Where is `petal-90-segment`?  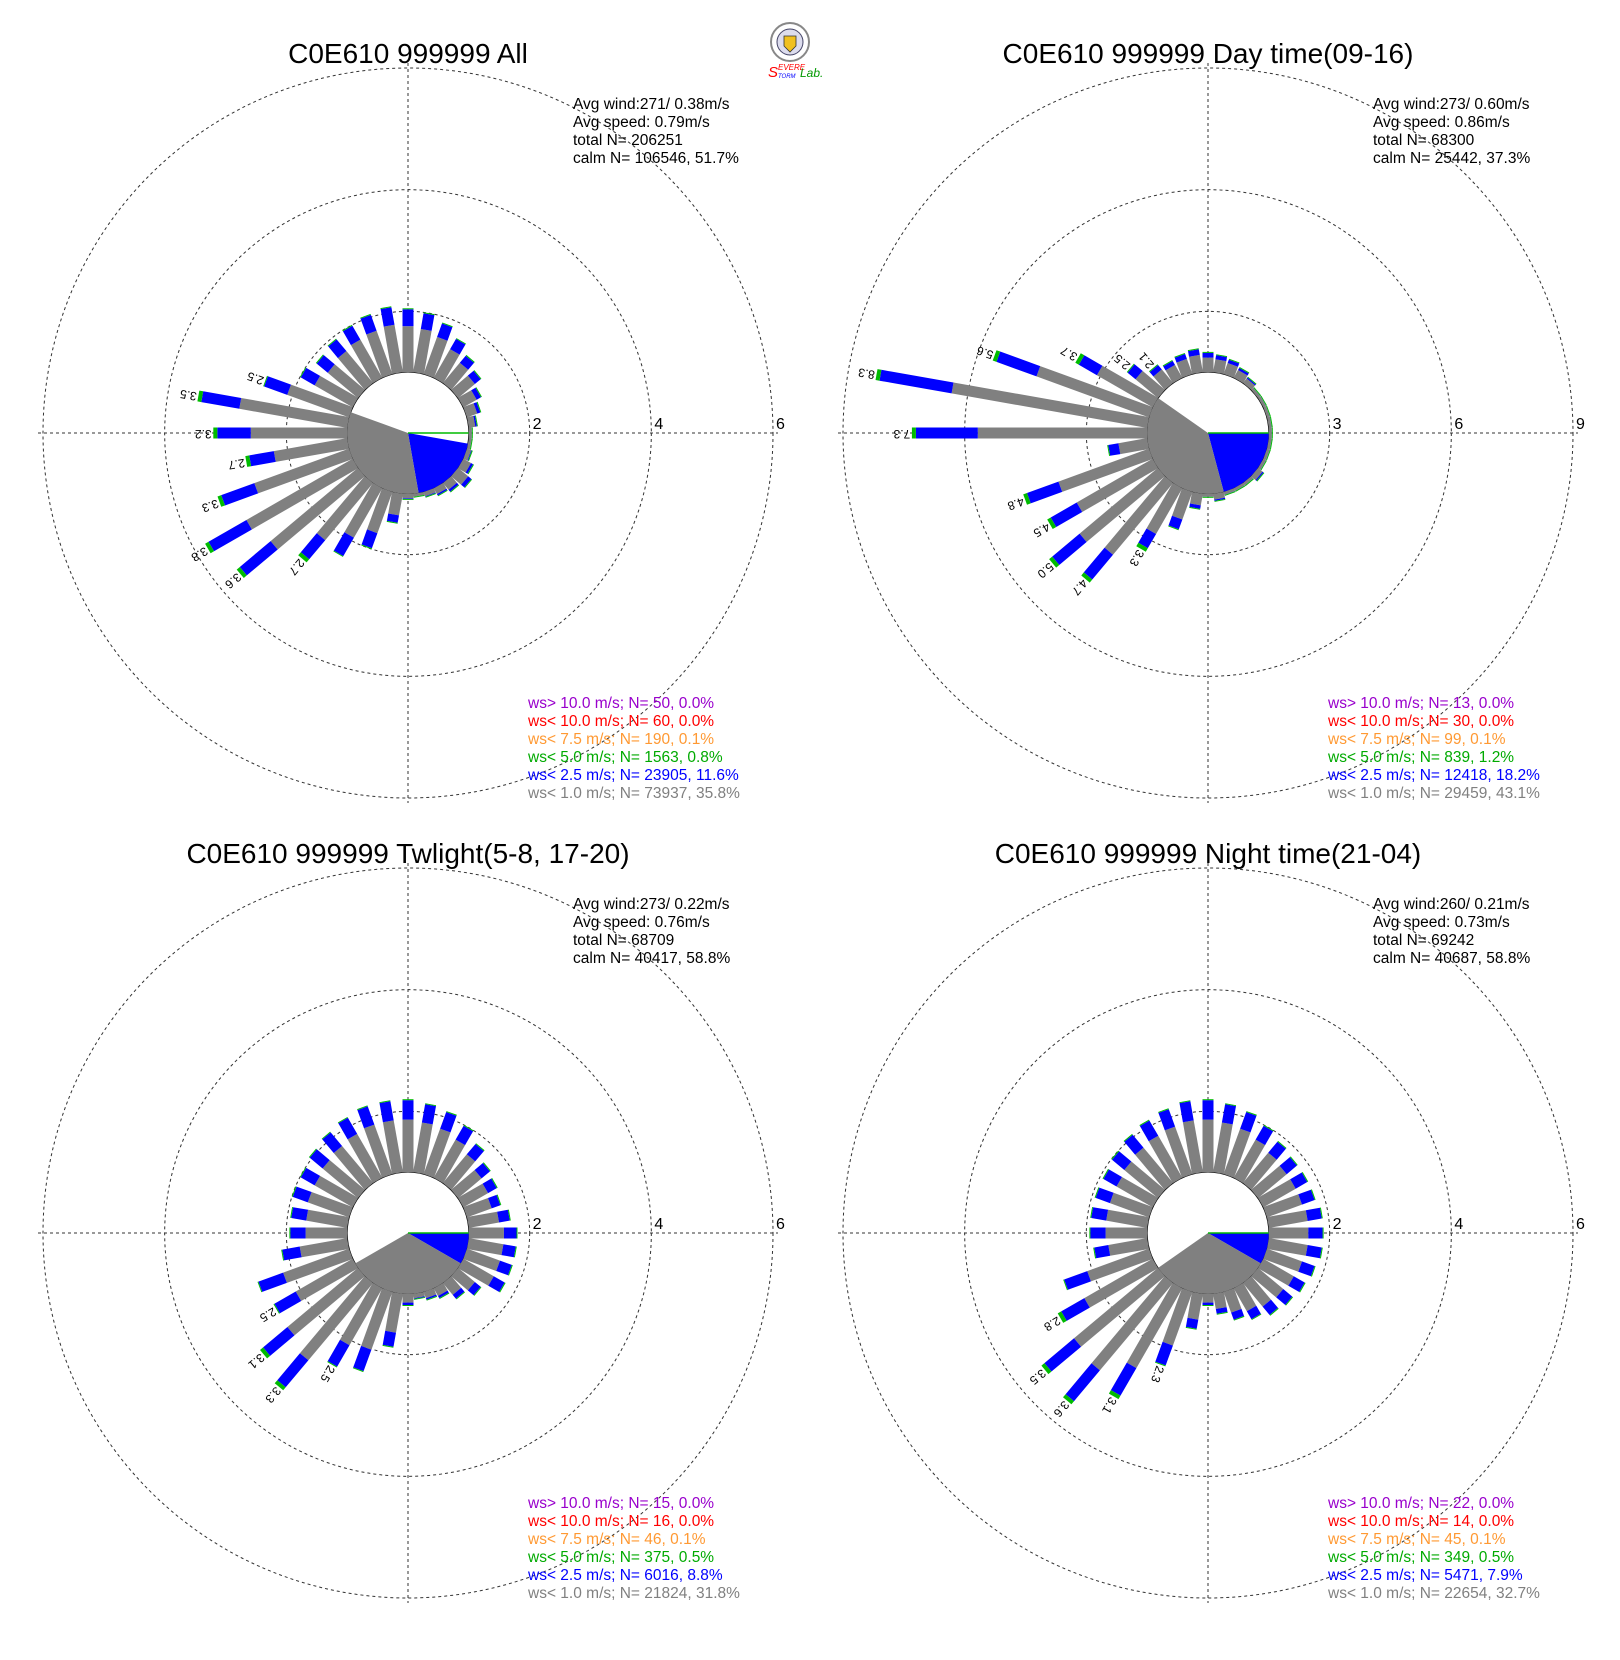
petal-90-segment is located at coordinates (1272, 433).